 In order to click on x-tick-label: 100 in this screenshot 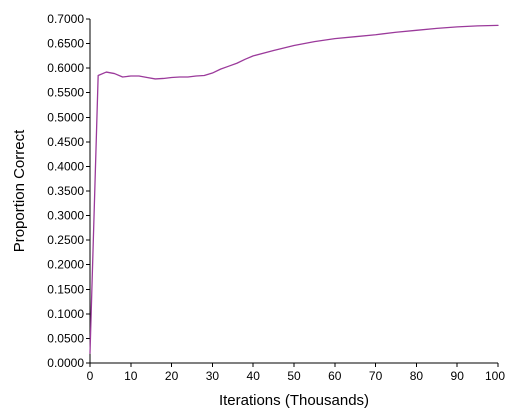, I will do `click(495, 376)`.